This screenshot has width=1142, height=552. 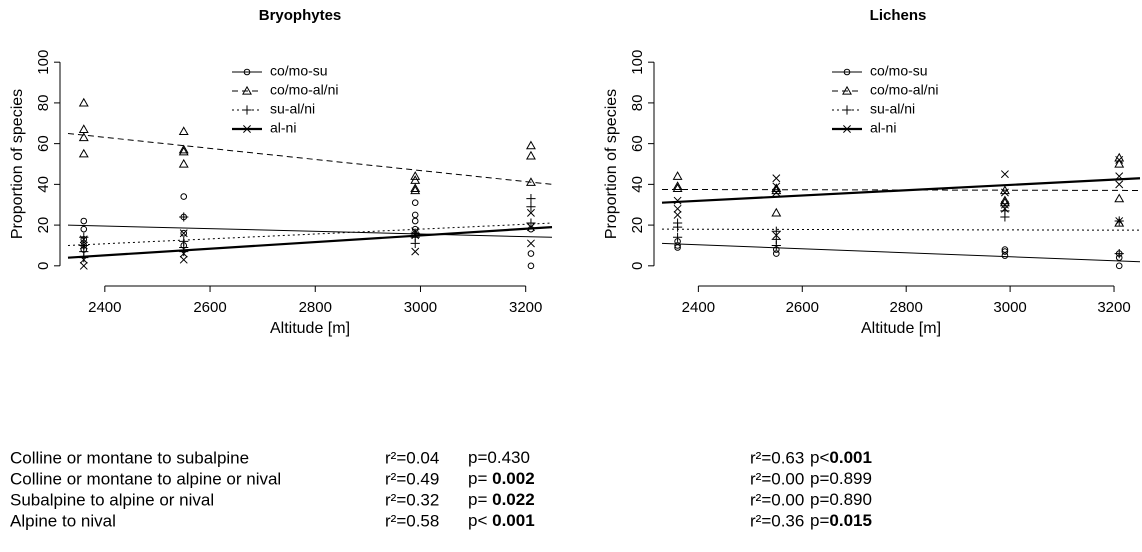 What do you see at coordinates (802, 307) in the screenshot?
I see `x-tick-label: 2600` at bounding box center [802, 307].